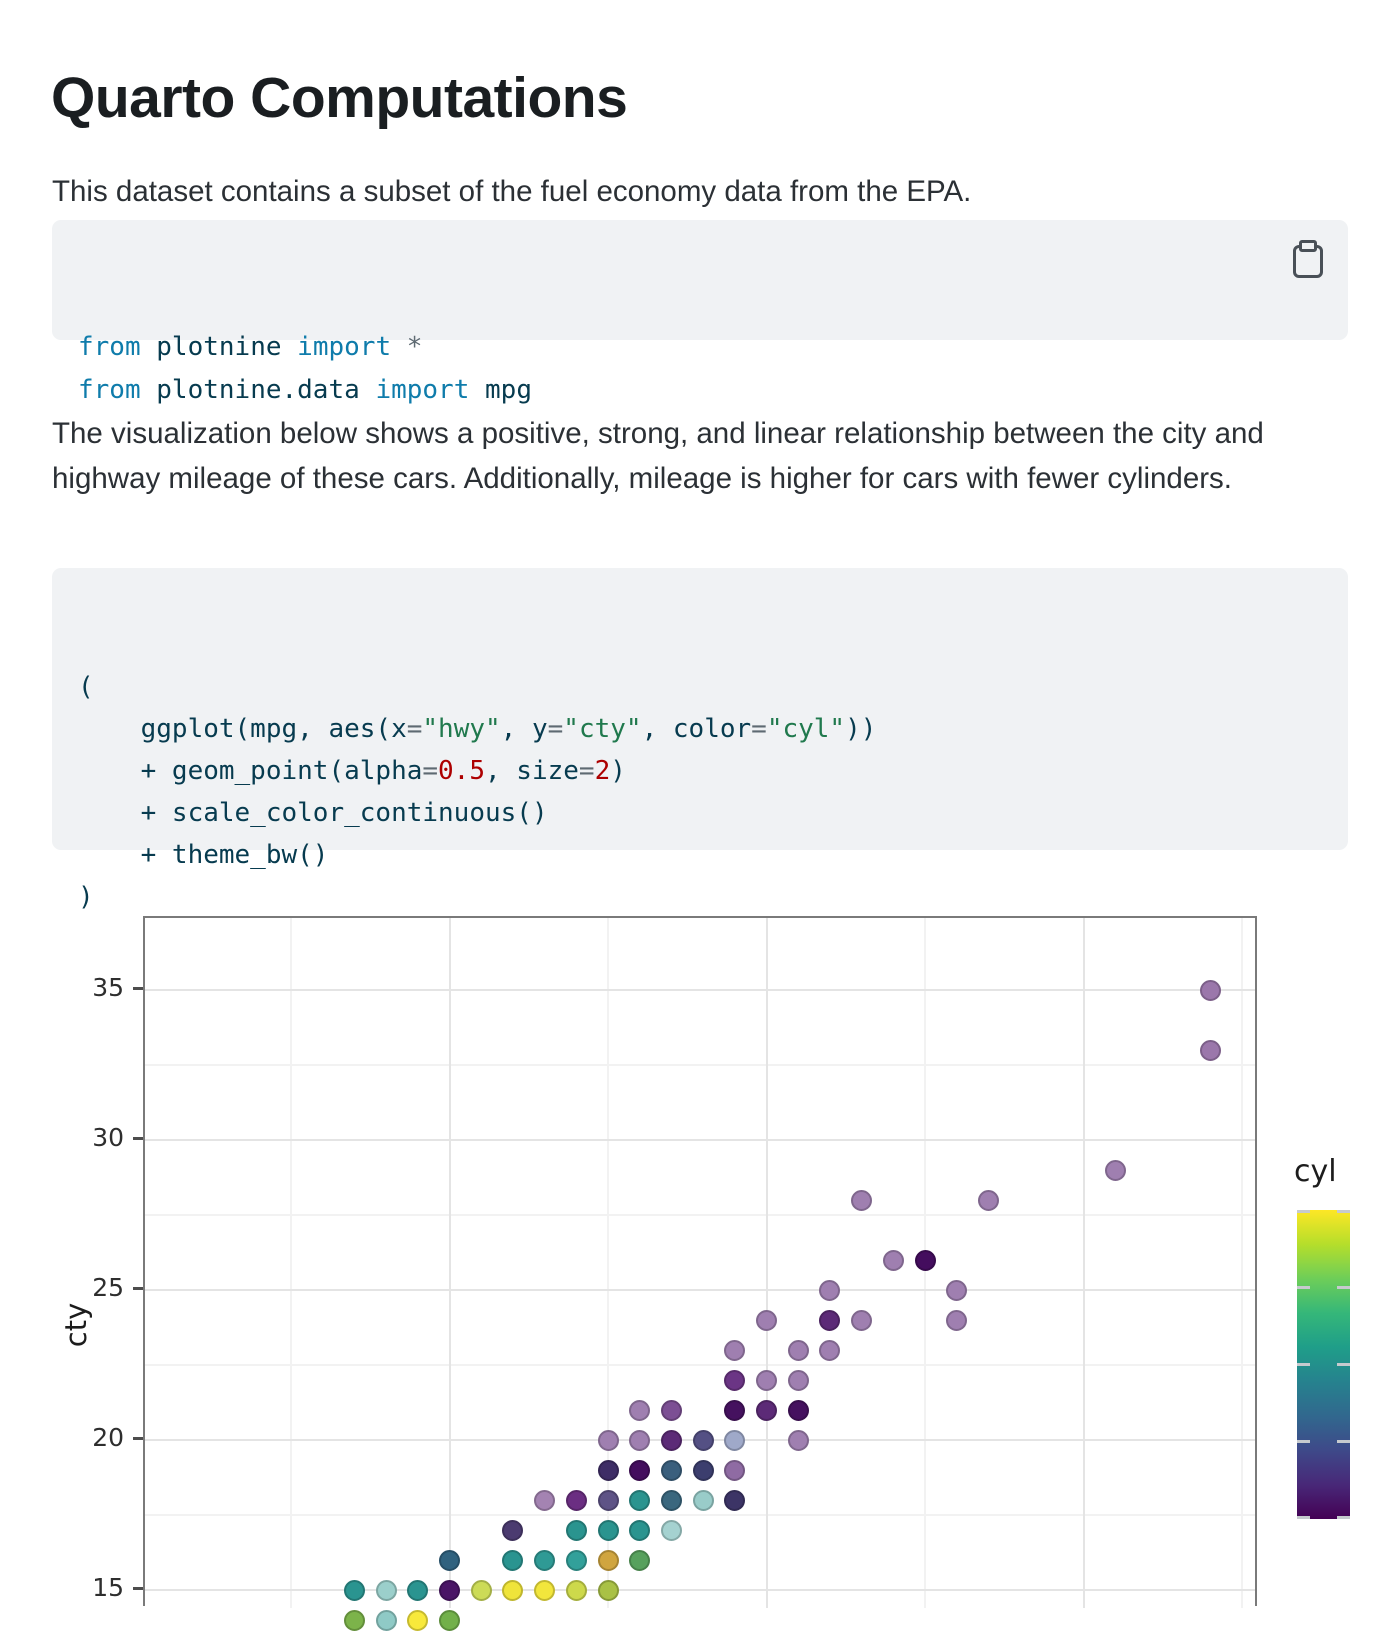 The width and height of the screenshot is (1400, 1631). What do you see at coordinates (305, 390) in the screenshot?
I see `code-line: from plotnine.data import mpg` at bounding box center [305, 390].